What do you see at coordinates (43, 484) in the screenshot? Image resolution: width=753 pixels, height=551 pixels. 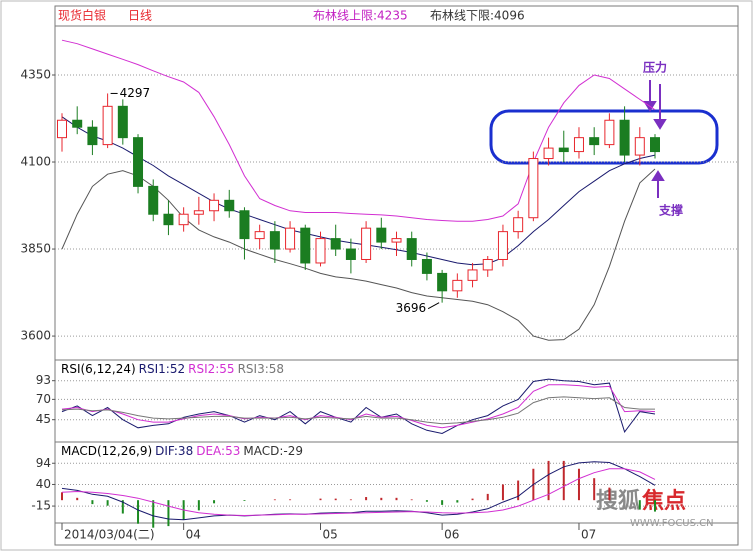 I see `y-tick-label: 40` at bounding box center [43, 484].